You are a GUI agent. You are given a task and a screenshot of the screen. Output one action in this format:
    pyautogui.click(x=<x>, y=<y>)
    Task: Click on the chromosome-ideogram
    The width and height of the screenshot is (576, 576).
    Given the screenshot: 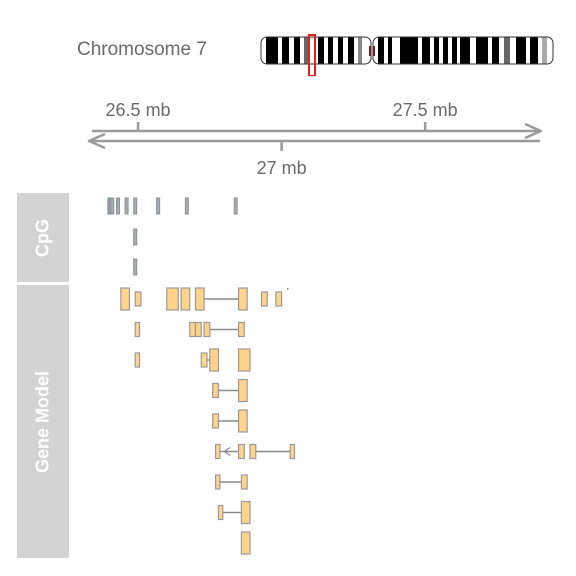 What is the action you would take?
    pyautogui.click(x=407, y=55)
    